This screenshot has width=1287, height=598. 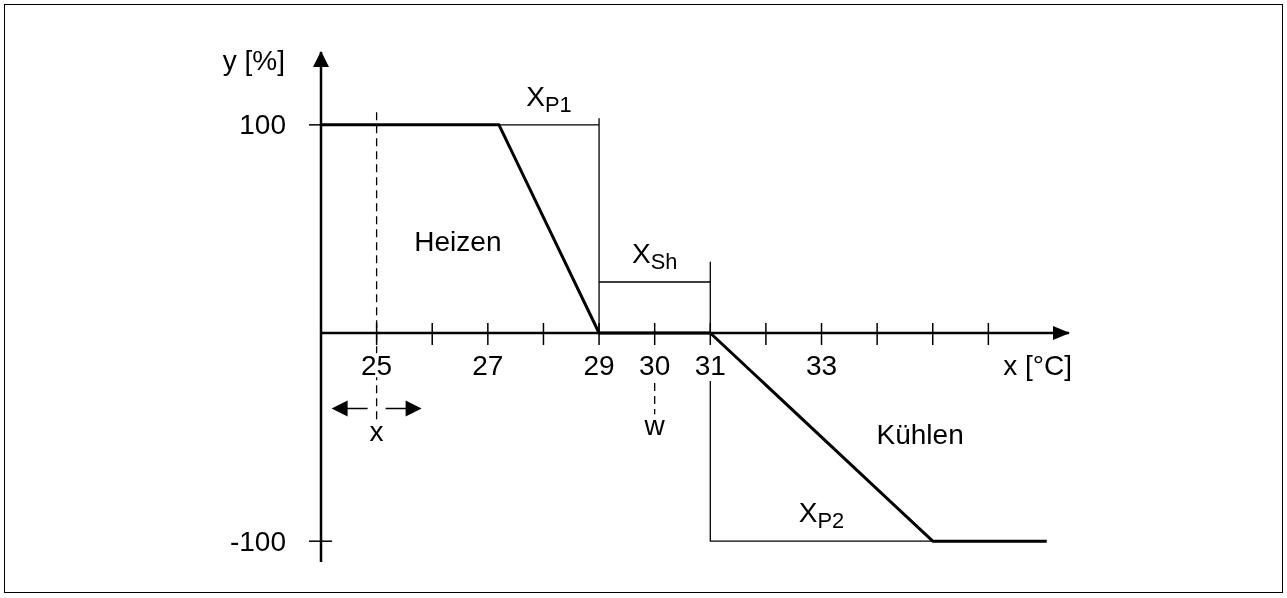 What do you see at coordinates (821, 514) in the screenshot?
I see `series-label: X$_{P2}$` at bounding box center [821, 514].